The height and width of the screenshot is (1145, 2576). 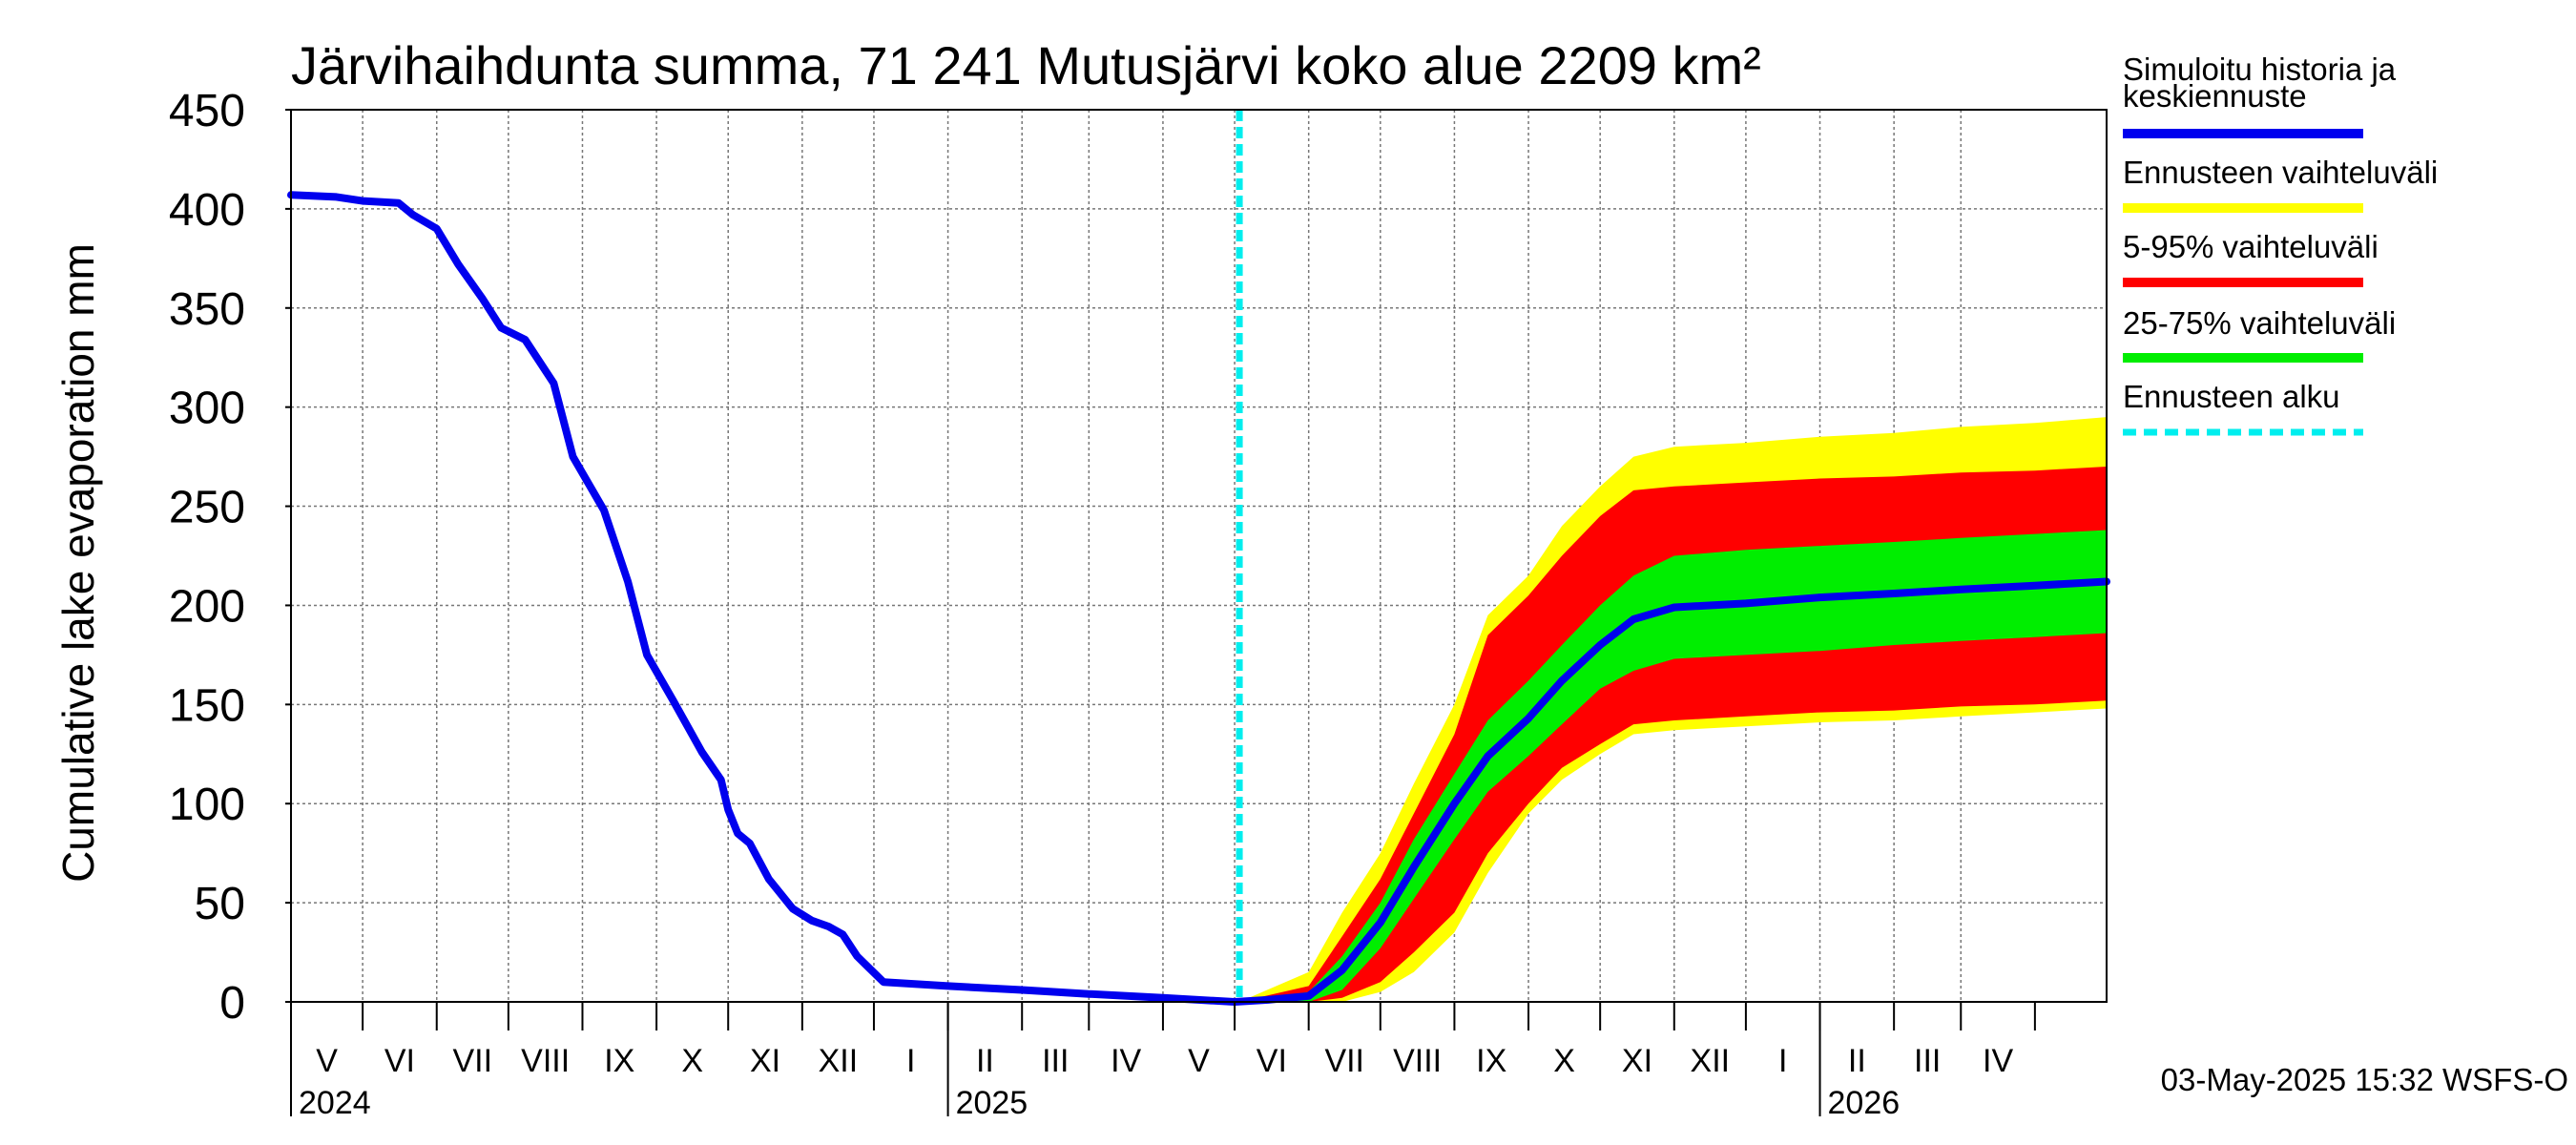 What do you see at coordinates (2259, 323) in the screenshot?
I see `legend-label-p25_75: 25-75% vaihteluväli` at bounding box center [2259, 323].